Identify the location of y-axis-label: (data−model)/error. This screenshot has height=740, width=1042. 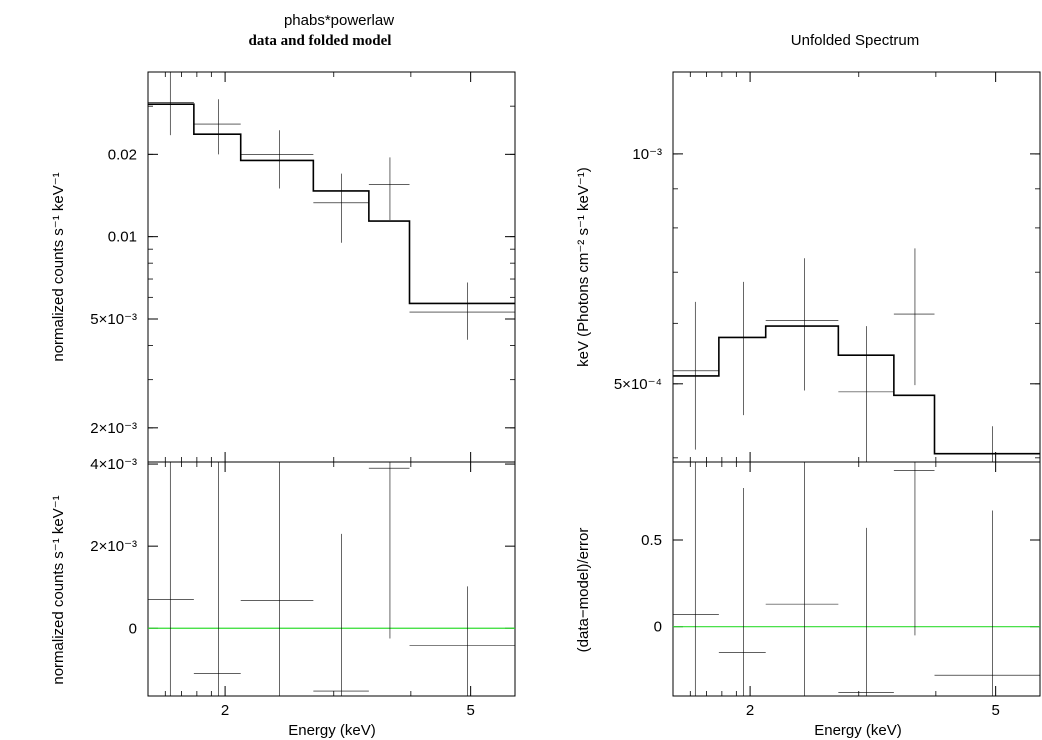
(583, 590).